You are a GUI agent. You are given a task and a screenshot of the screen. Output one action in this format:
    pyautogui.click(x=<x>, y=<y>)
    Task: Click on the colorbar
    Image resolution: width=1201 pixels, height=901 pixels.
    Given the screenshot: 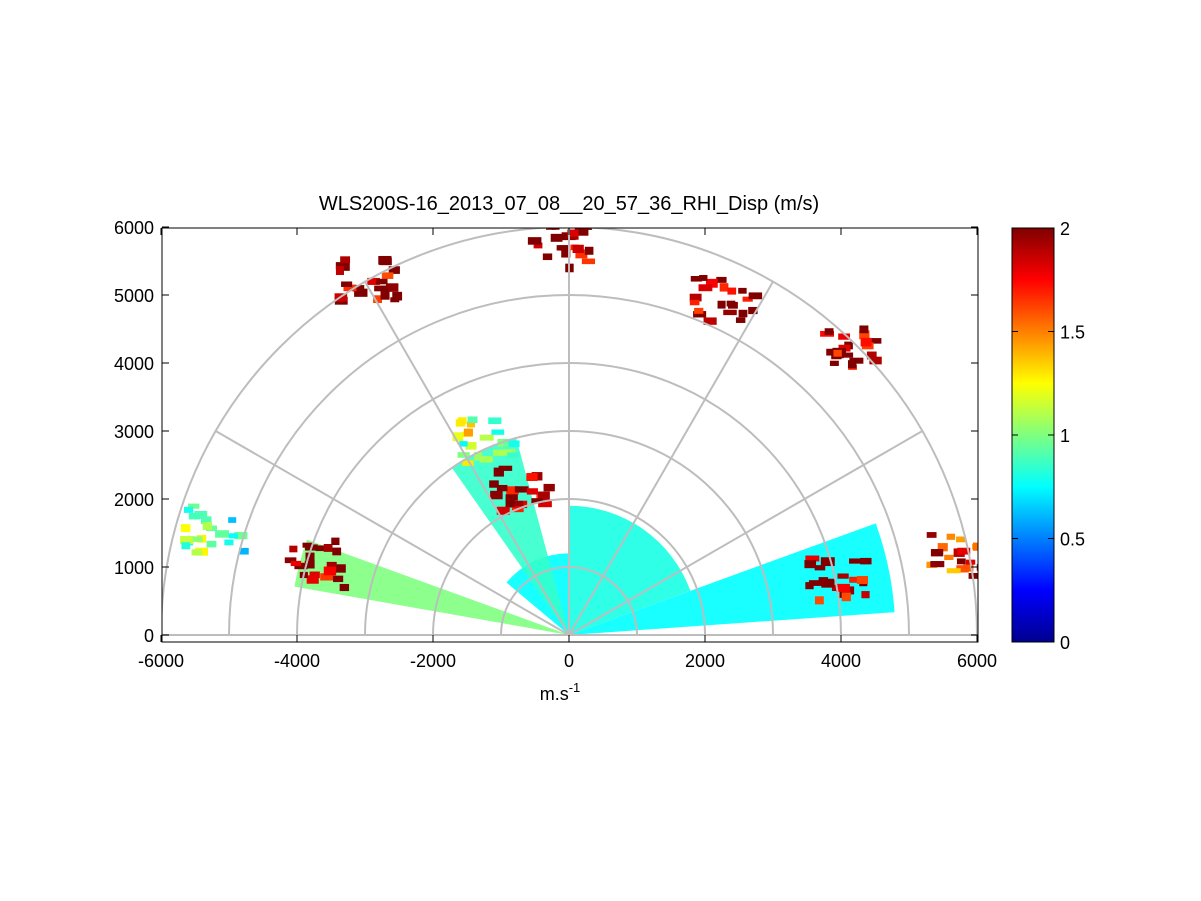 What is the action you would take?
    pyautogui.click(x=1033, y=435)
    